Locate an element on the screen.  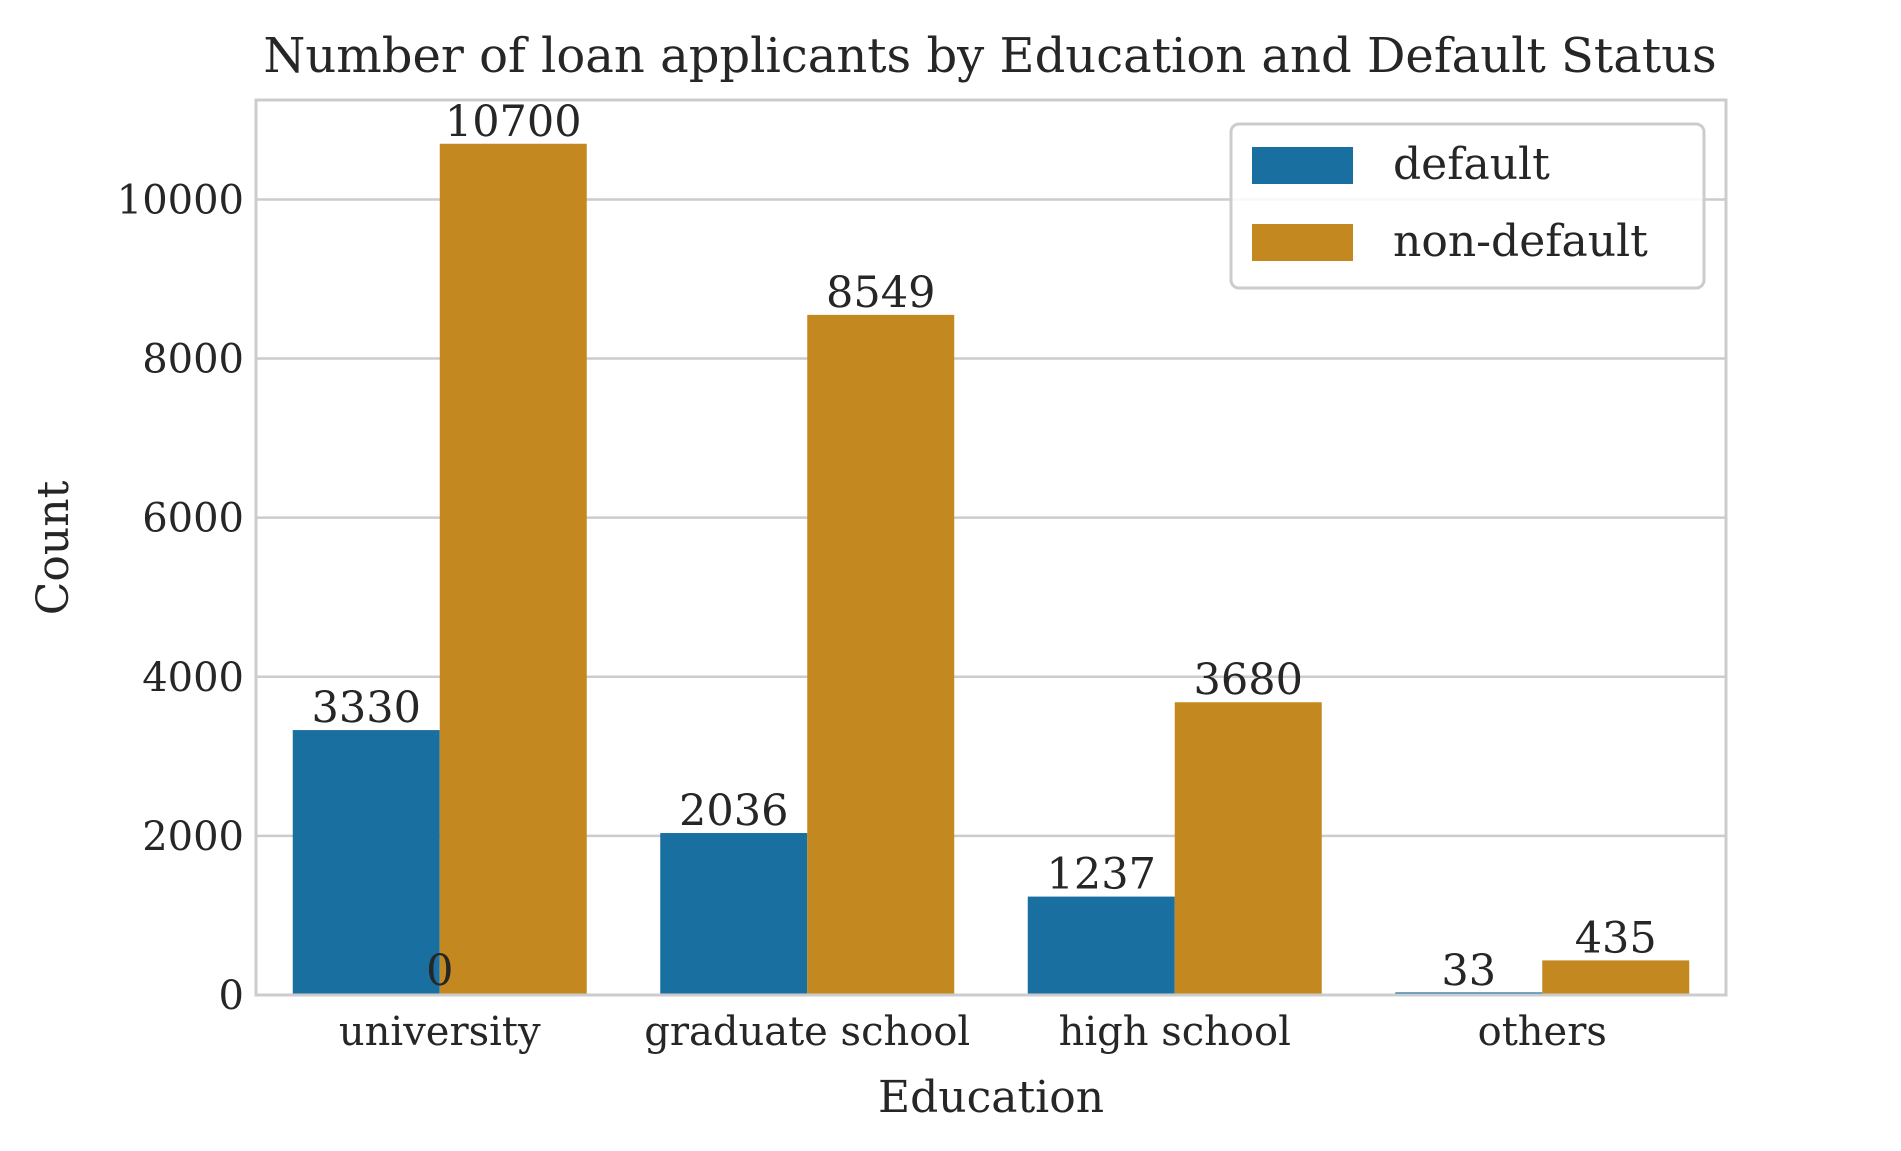
bar-value-label-zero: 0 is located at coordinates (439, 971).